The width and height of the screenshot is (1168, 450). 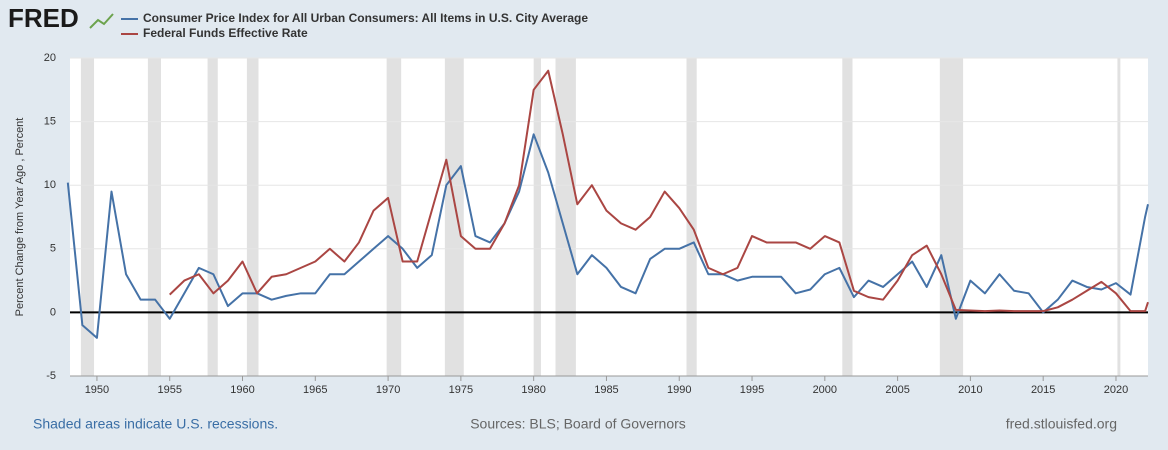 What do you see at coordinates (43, 18) in the screenshot?
I see `logo: FRED` at bounding box center [43, 18].